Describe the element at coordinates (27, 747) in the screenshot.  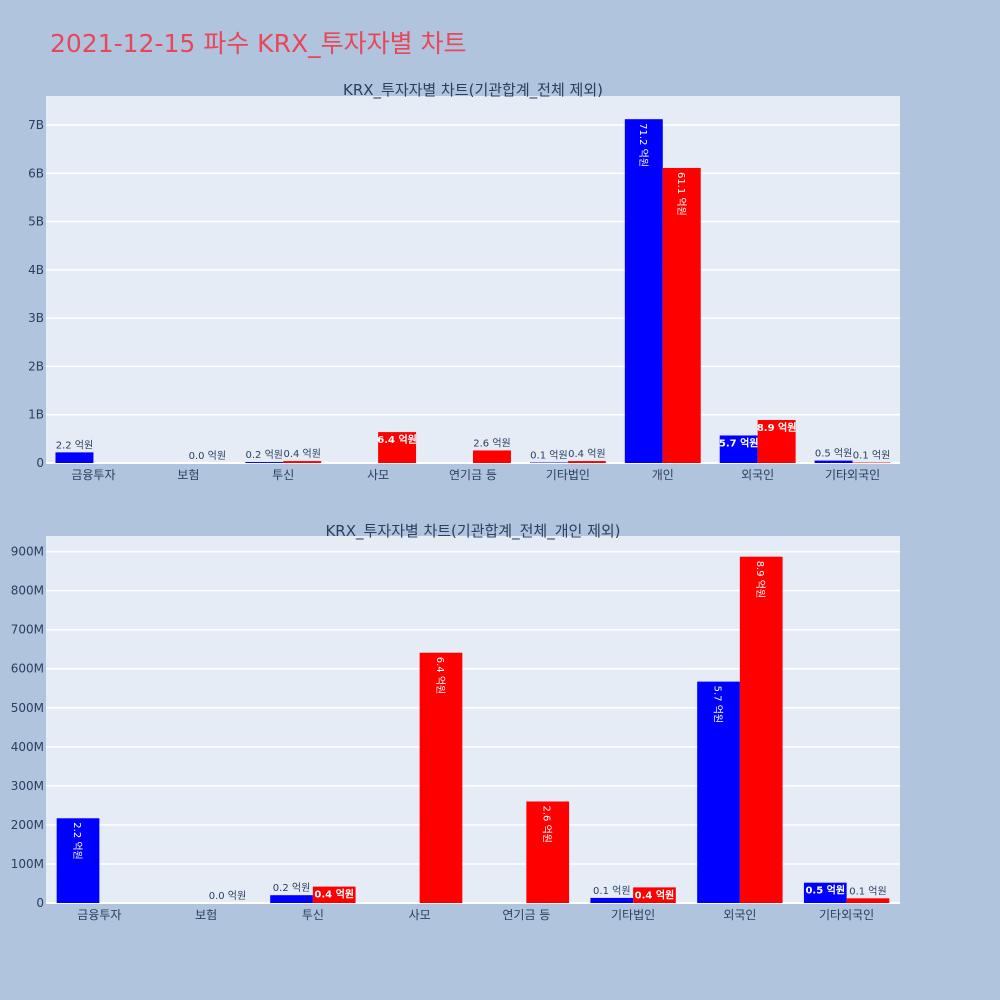
I see `y-tick-label: 400M` at that location.